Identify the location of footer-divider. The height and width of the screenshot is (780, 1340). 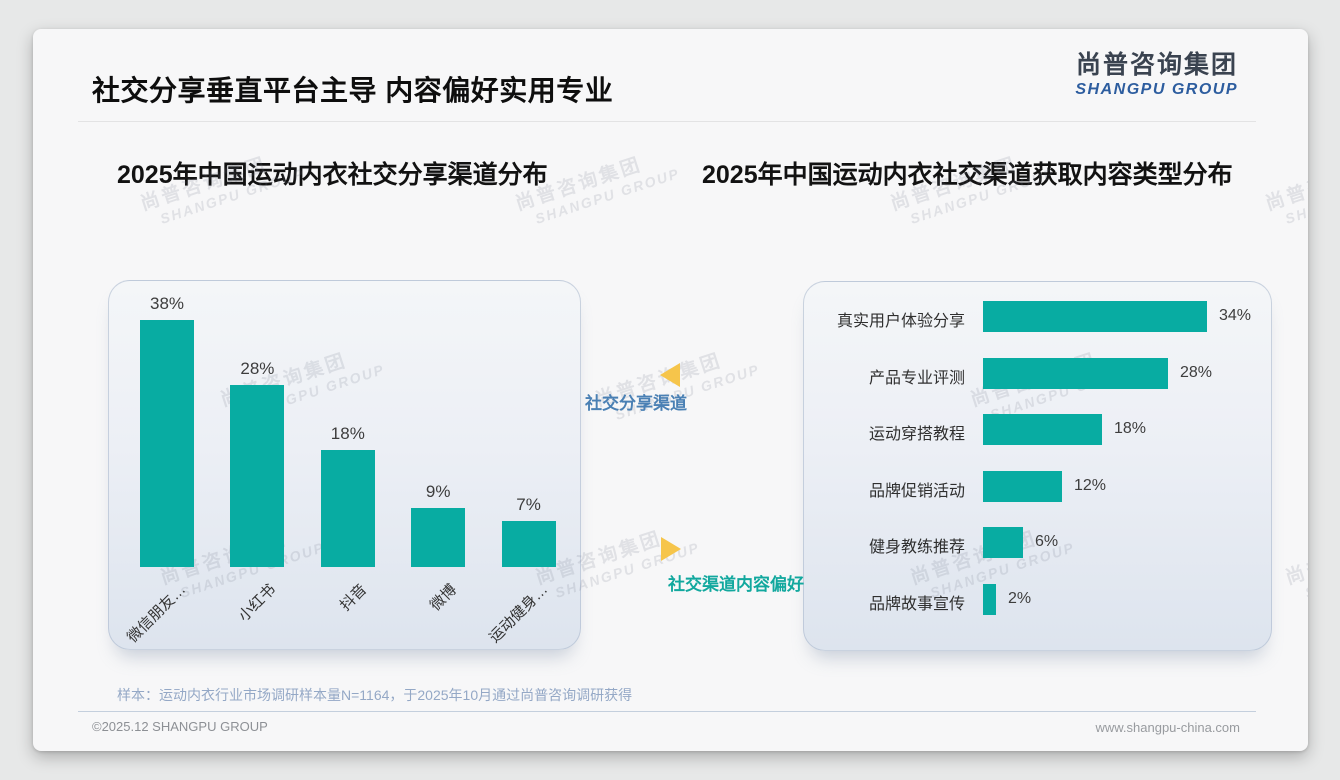
(667, 711).